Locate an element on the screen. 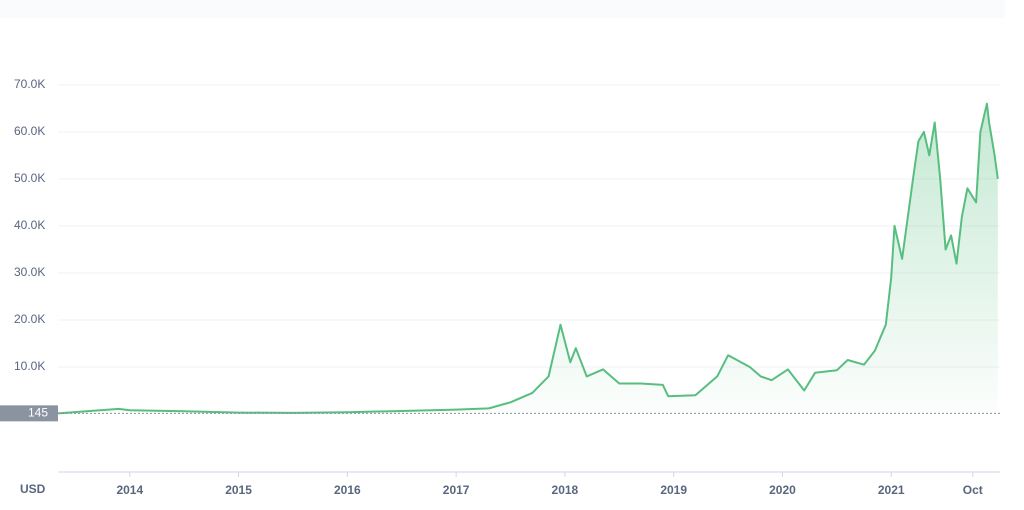 The width and height of the screenshot is (1024, 510). price-marker-box is located at coordinates (29, 413).